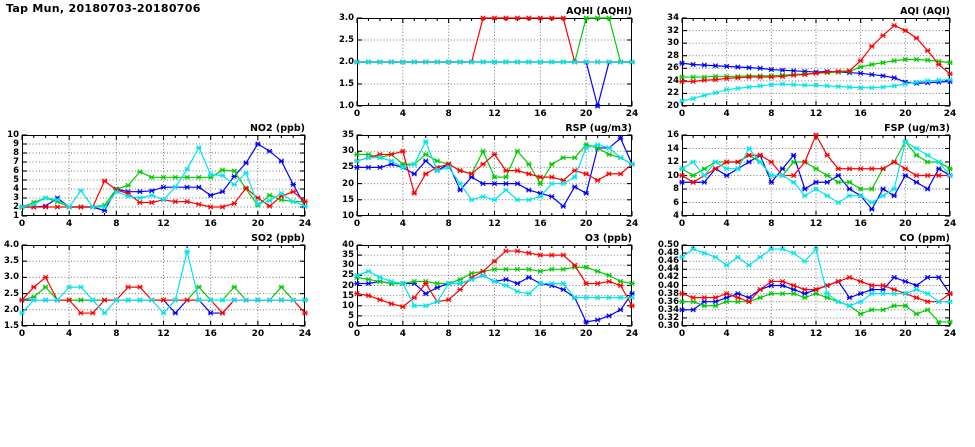  What do you see at coordinates (16, 189) in the screenshot?
I see `y-tick-label: 4` at bounding box center [16, 189].